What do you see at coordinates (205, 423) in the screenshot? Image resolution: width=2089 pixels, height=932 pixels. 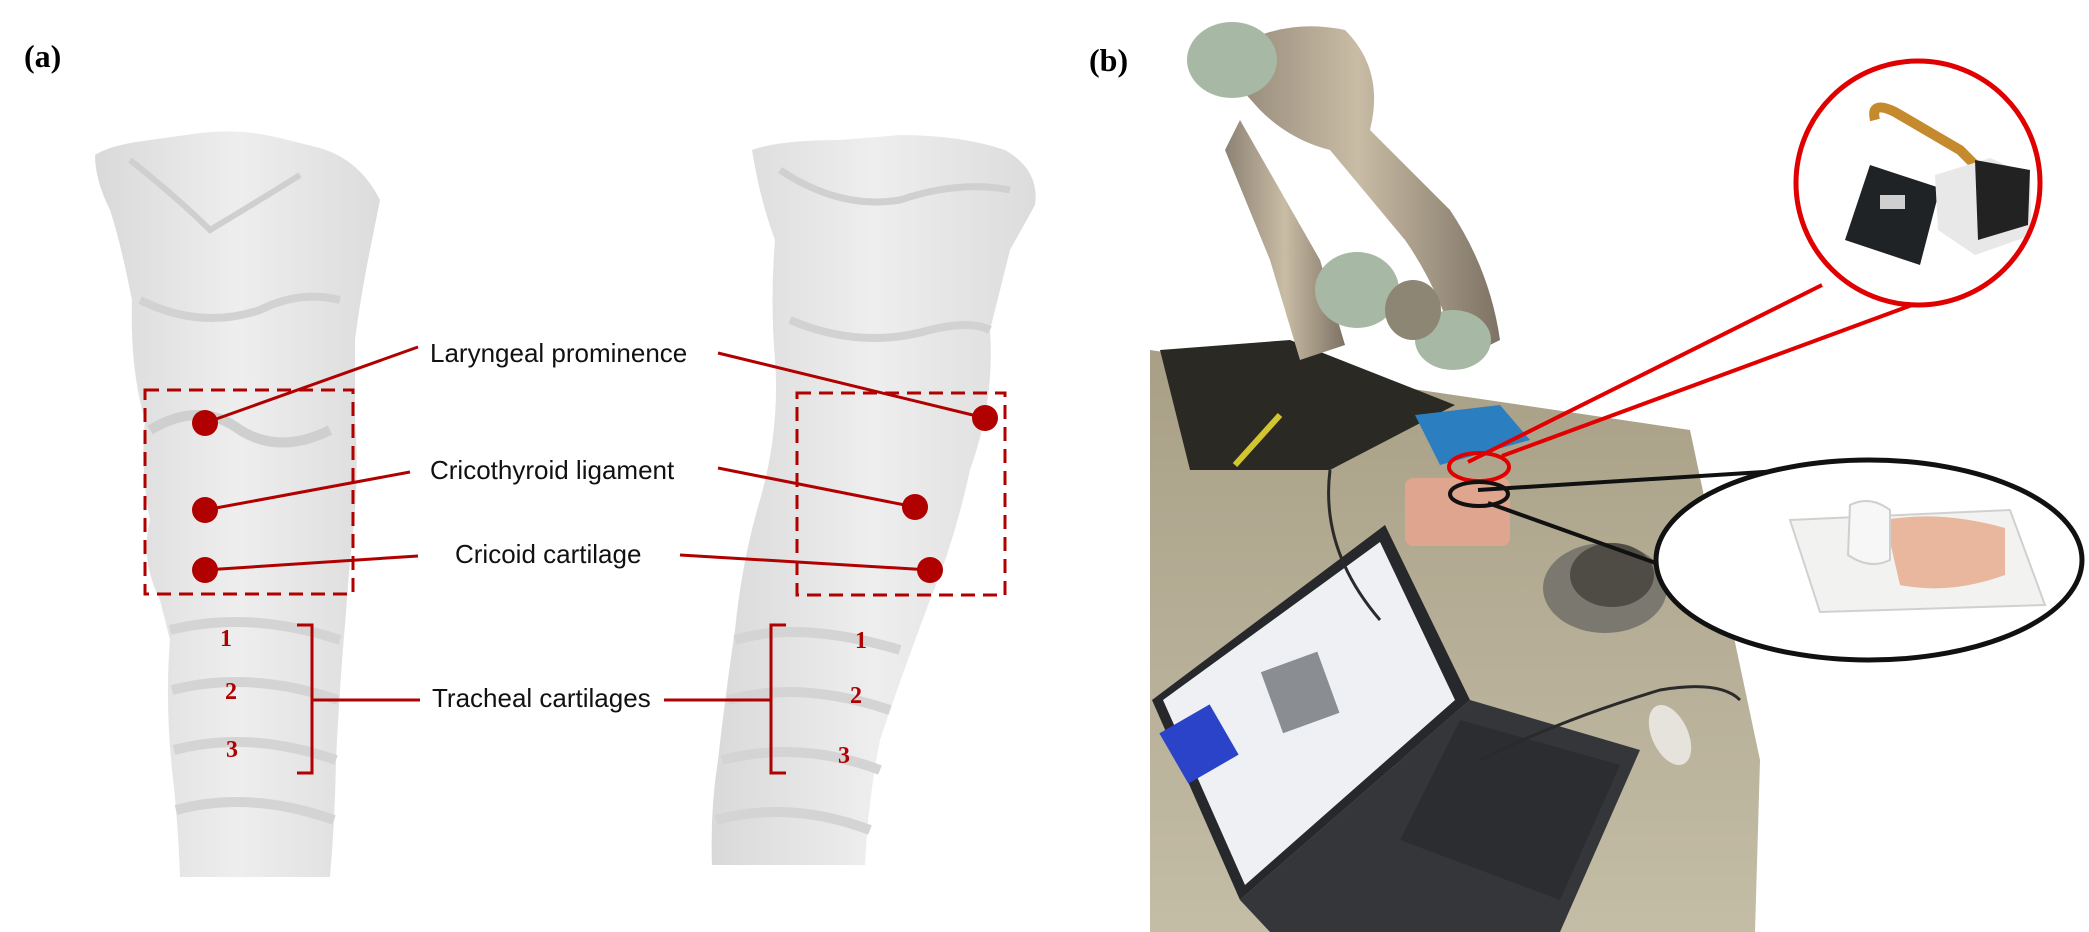 I see `marker-laryngeal-prominence-front` at bounding box center [205, 423].